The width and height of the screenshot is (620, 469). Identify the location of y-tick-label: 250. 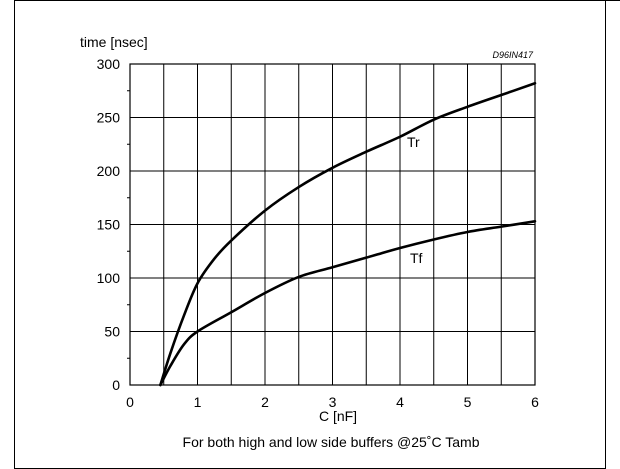
(109, 118).